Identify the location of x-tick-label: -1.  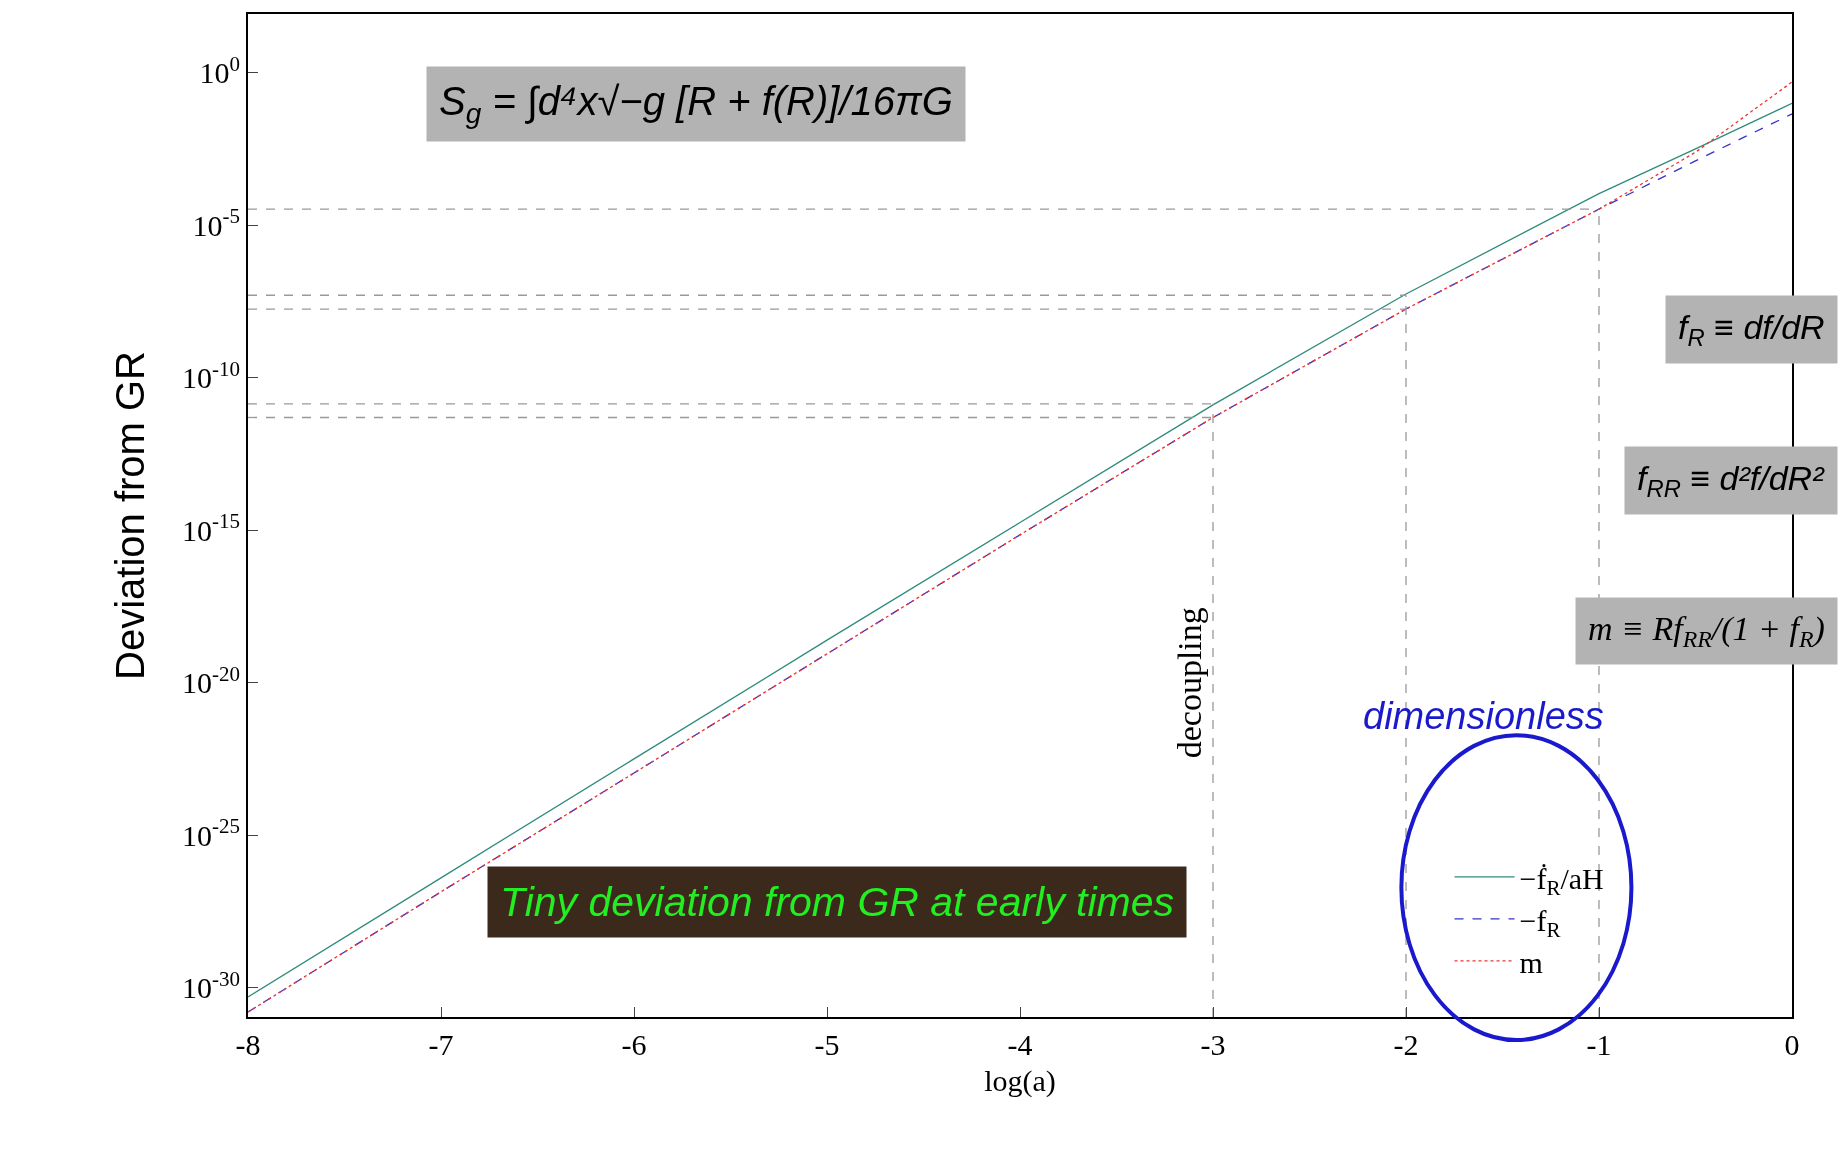
(1599, 1044).